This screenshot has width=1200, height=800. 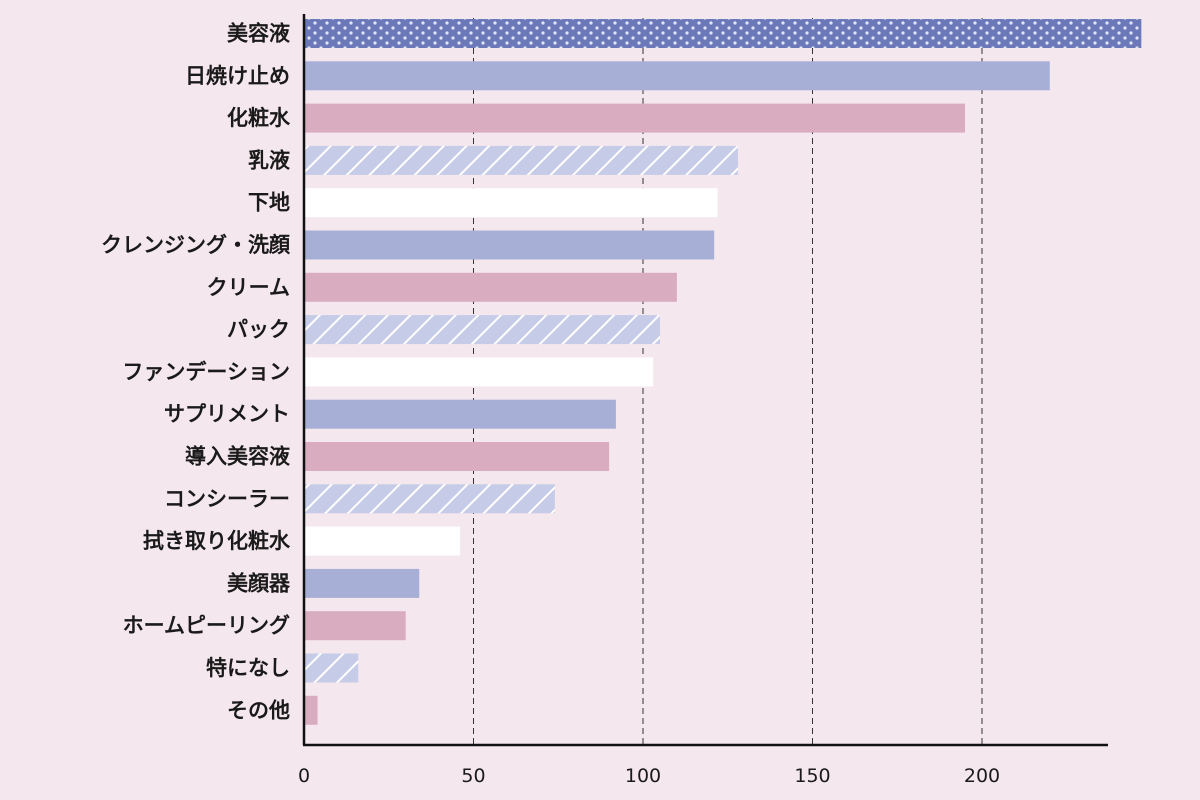 I want to click on category-label: パック, so click(x=258, y=330).